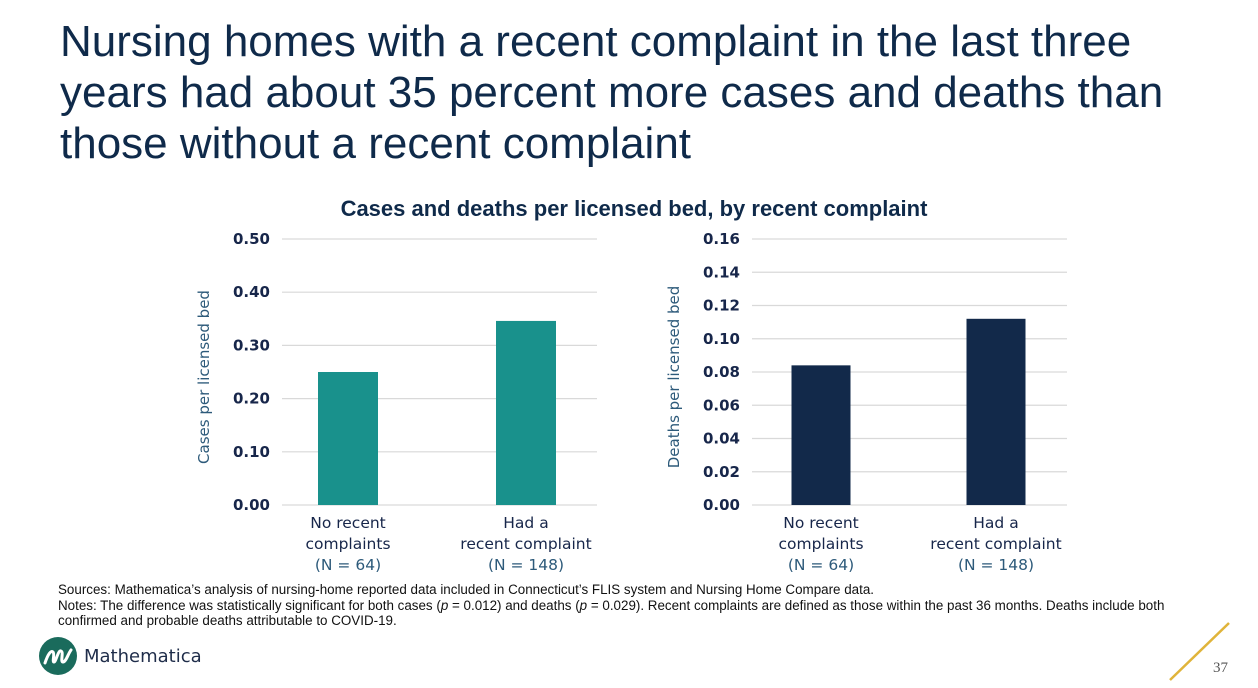 The height and width of the screenshot is (688, 1258). I want to click on cases-y-tick-label: 0.40, so click(251, 292).